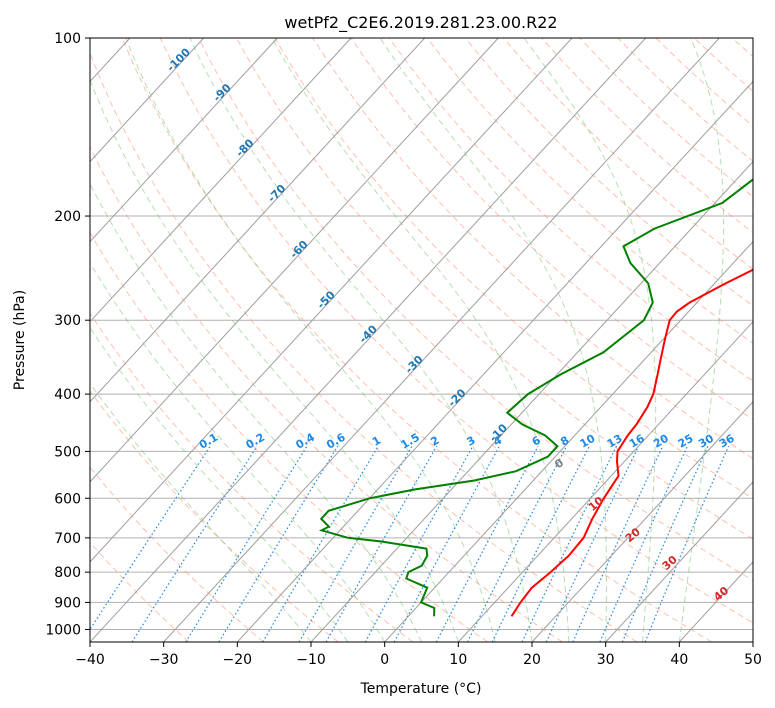 Image resolution: width=775 pixels, height=708 pixels. I want to click on x-axis-title: Temperature (°C), so click(421, 689).